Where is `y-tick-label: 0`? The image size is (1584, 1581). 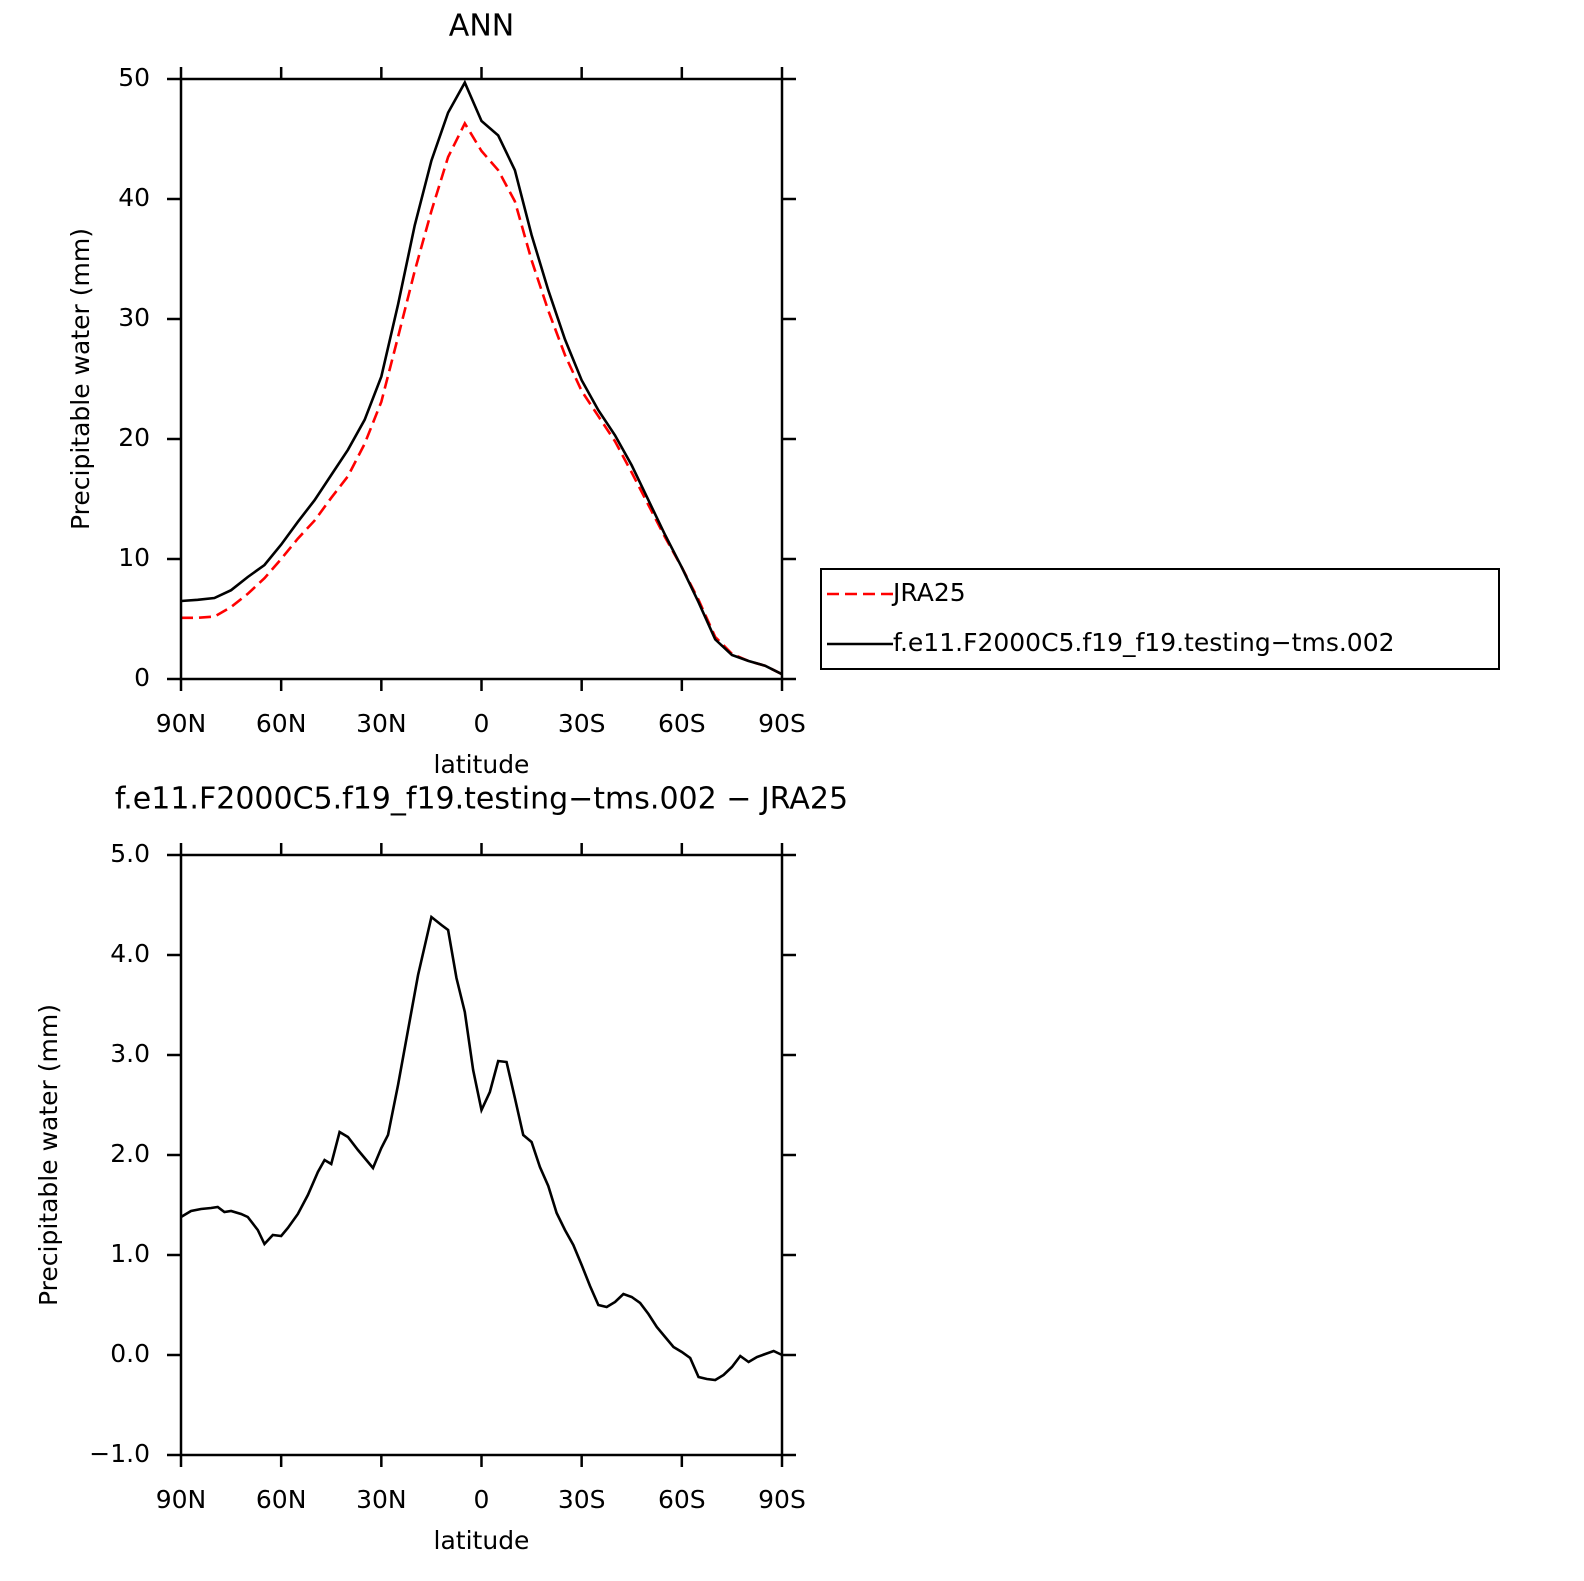
y-tick-label: 0 is located at coordinates (142, 677).